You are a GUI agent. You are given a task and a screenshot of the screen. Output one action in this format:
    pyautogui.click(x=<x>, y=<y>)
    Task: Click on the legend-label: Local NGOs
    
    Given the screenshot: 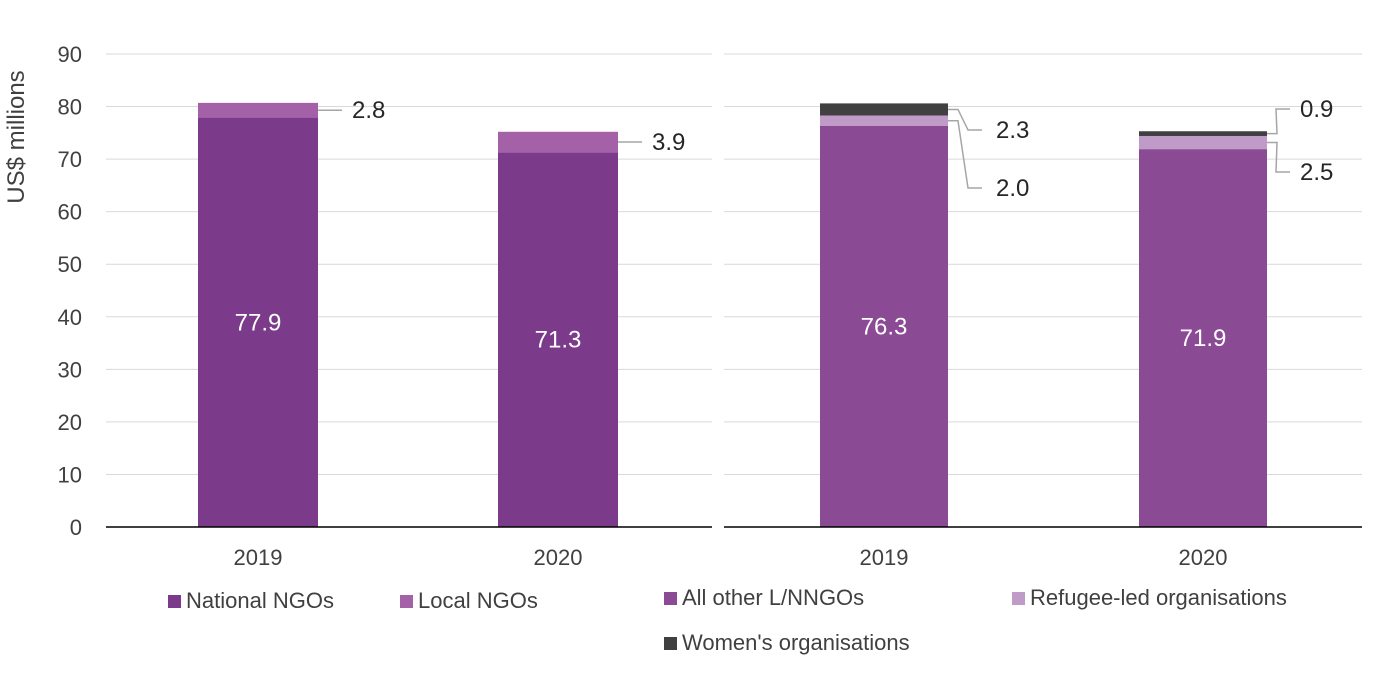 What is the action you would take?
    pyautogui.click(x=478, y=600)
    